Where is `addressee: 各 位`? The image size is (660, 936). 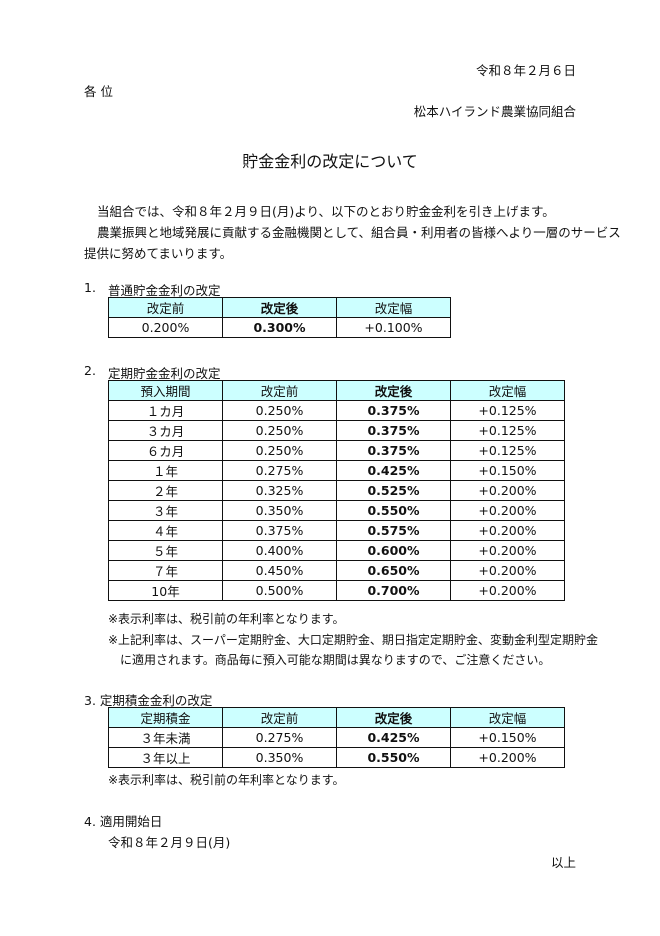 addressee: 各 位 is located at coordinates (98, 91).